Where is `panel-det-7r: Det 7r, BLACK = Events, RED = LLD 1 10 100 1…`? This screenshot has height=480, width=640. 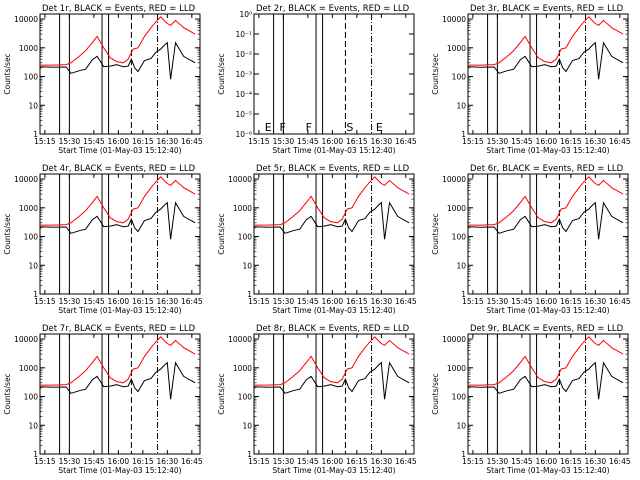
panel-det-7r: Det 7r, BLACK = Events, RED = LLD 1 10 100 1… is located at coordinates (103, 399).